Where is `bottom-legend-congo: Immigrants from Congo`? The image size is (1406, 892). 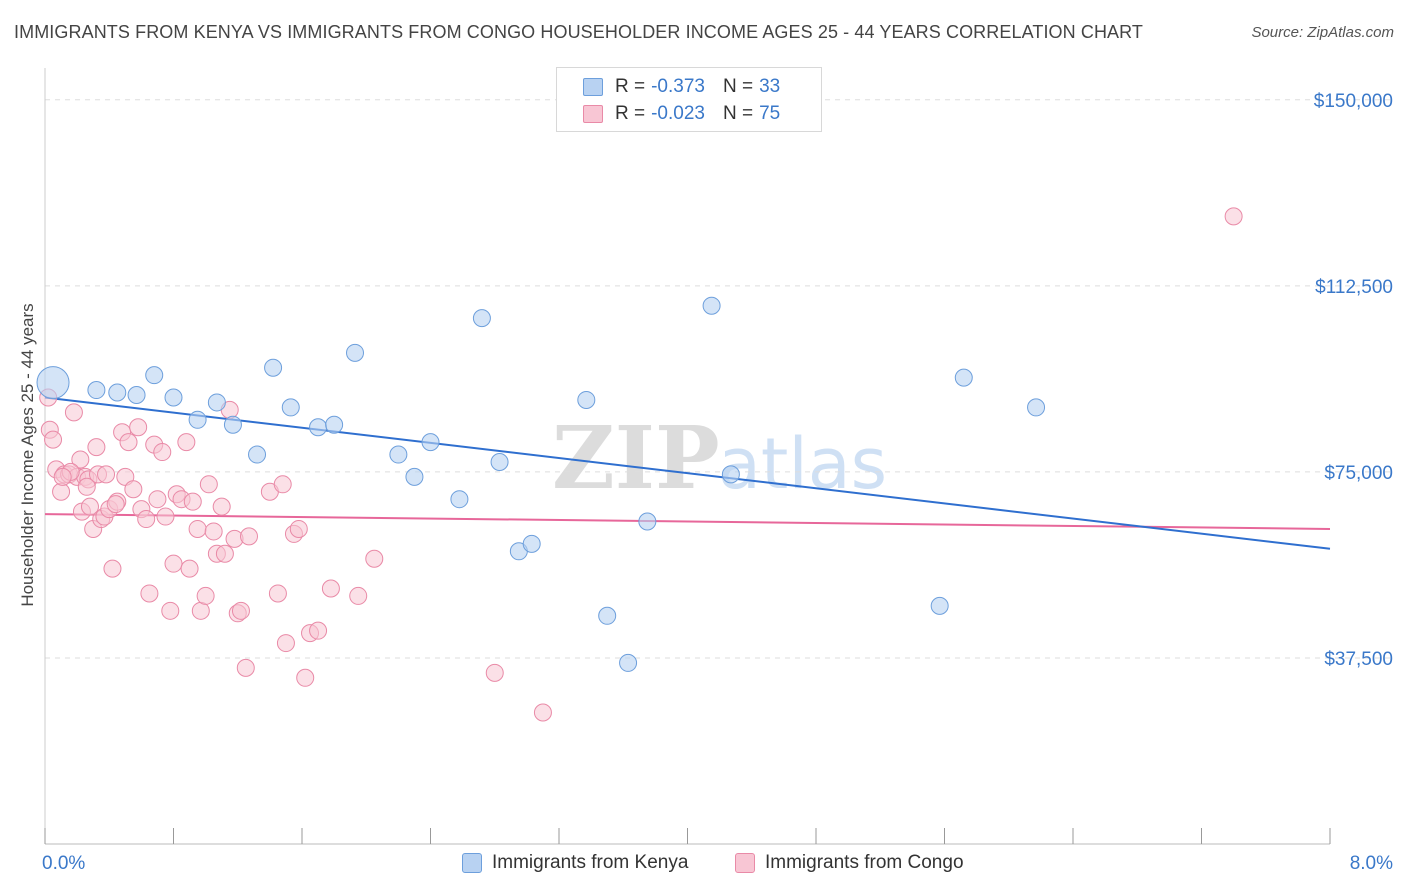 bottom-legend-congo: Immigrants from Congo is located at coordinates (849, 863).